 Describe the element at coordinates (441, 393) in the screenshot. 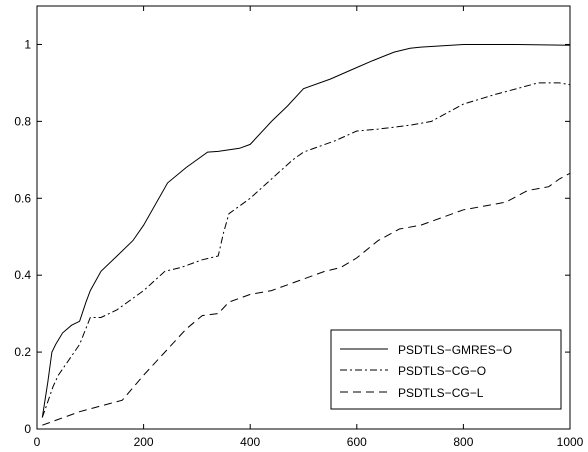

I see `legend-label-3: PSDTLS−CG−L` at that location.